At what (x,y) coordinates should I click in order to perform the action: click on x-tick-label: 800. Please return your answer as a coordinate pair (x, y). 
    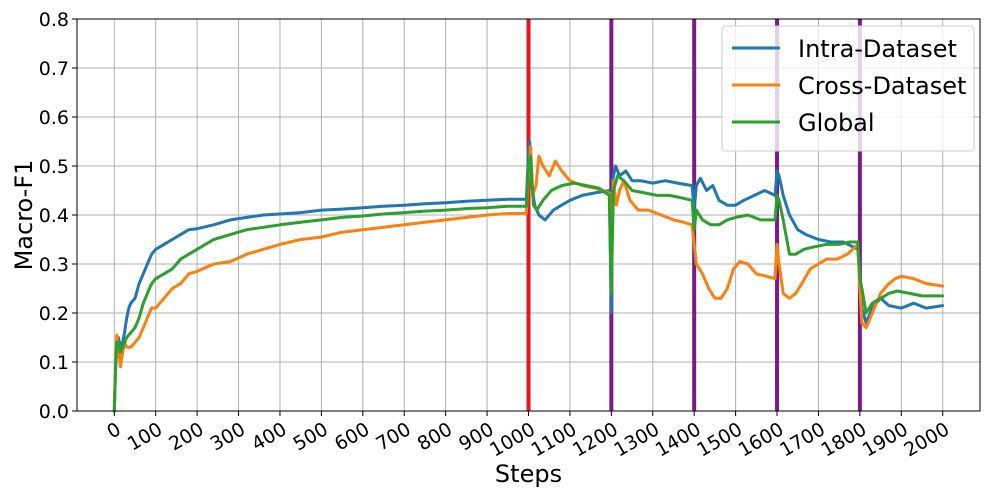
    Looking at the image, I should click on (435, 436).